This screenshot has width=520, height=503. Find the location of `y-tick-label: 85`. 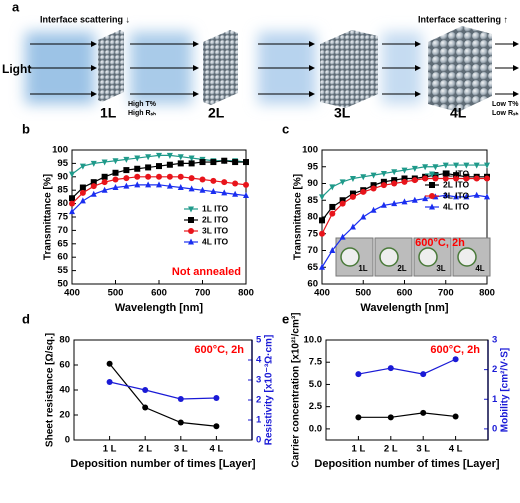

y-tick-label: 85 is located at coordinates (62, 190).